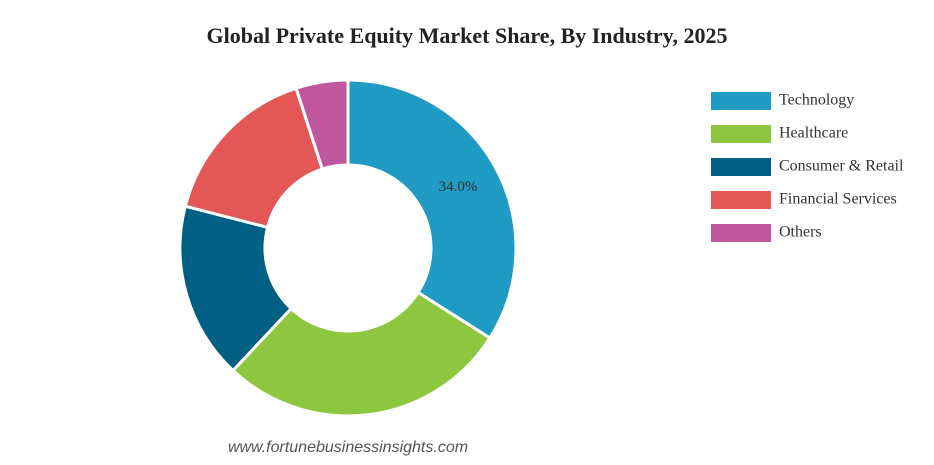 The image size is (934, 465). Describe the element at coordinates (816, 100) in the screenshot. I see `legend-label: Technology` at that location.